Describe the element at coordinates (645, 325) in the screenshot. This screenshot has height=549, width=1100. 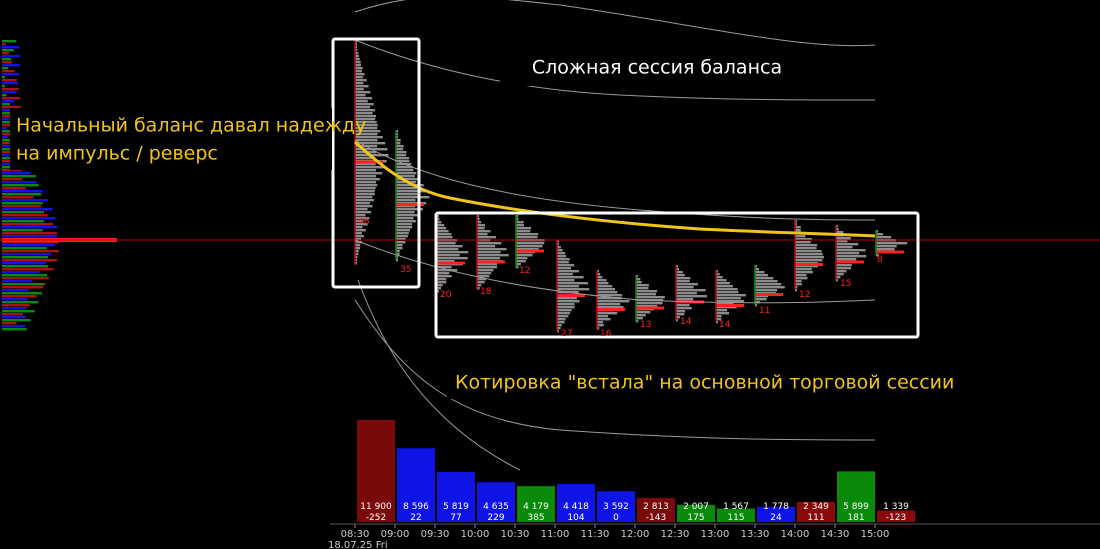
I see `profile-label: 13` at that location.